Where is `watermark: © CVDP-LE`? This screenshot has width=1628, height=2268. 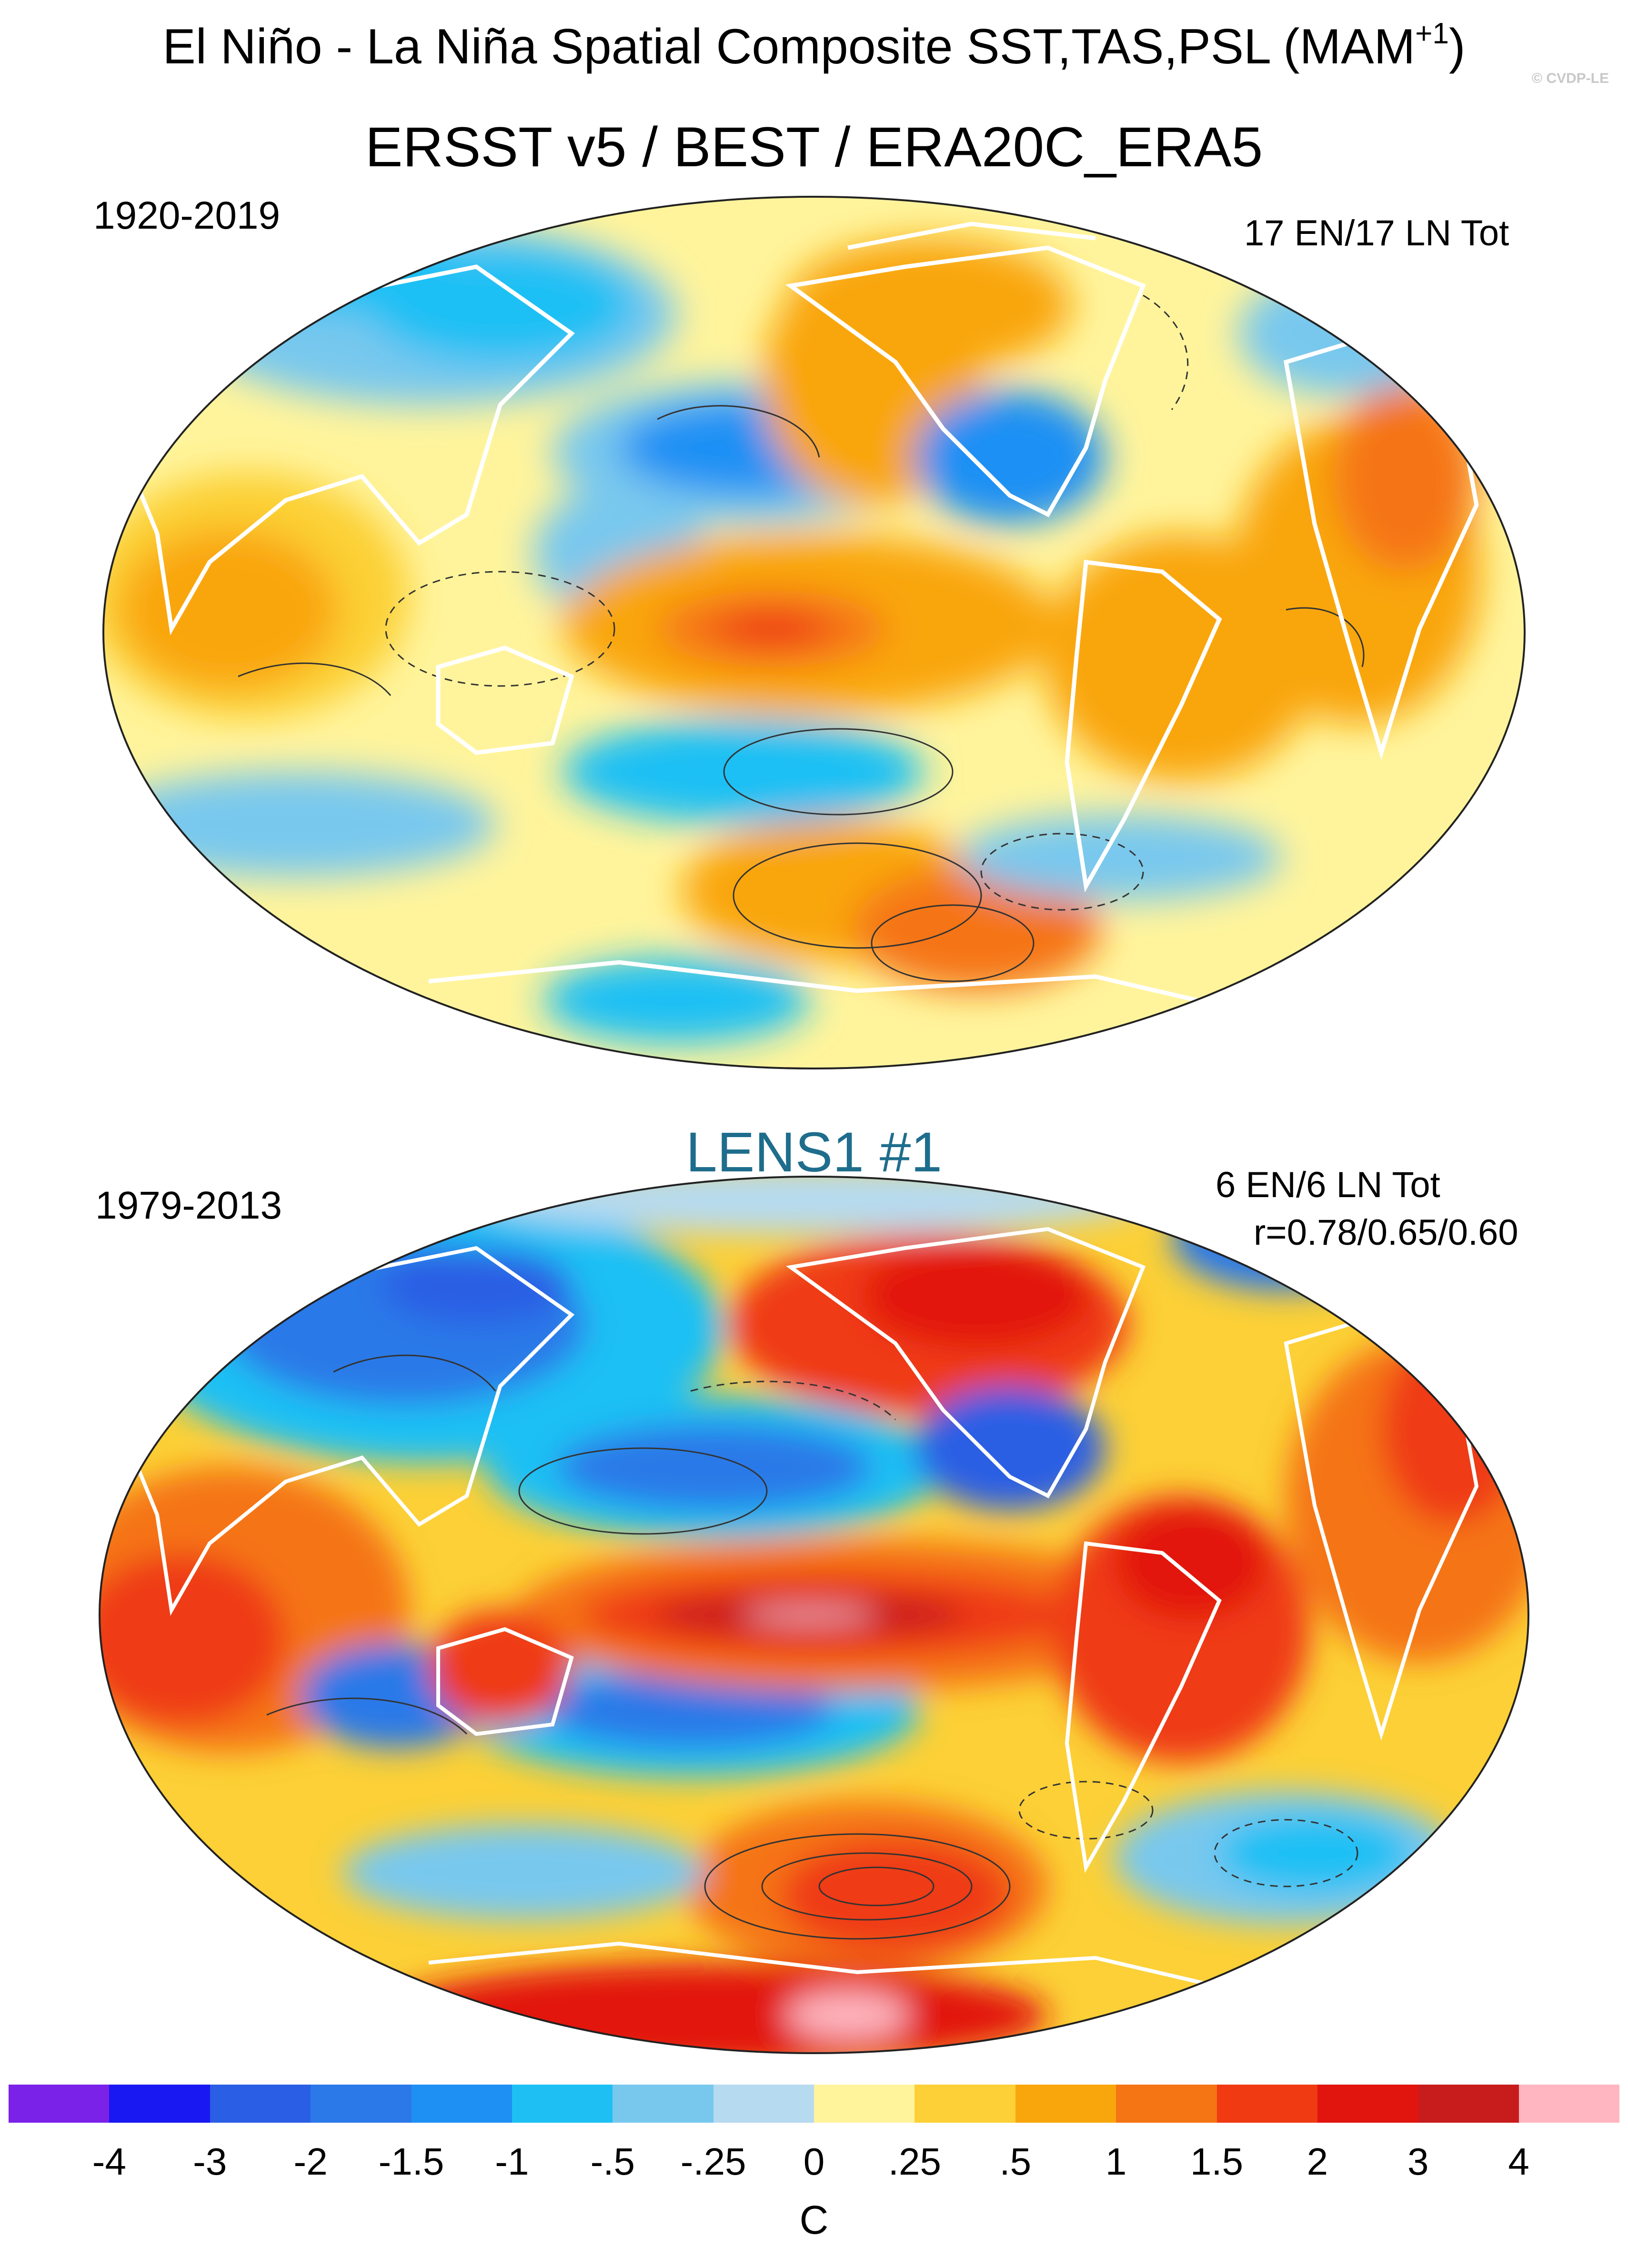 watermark: © CVDP-LE is located at coordinates (1570, 79).